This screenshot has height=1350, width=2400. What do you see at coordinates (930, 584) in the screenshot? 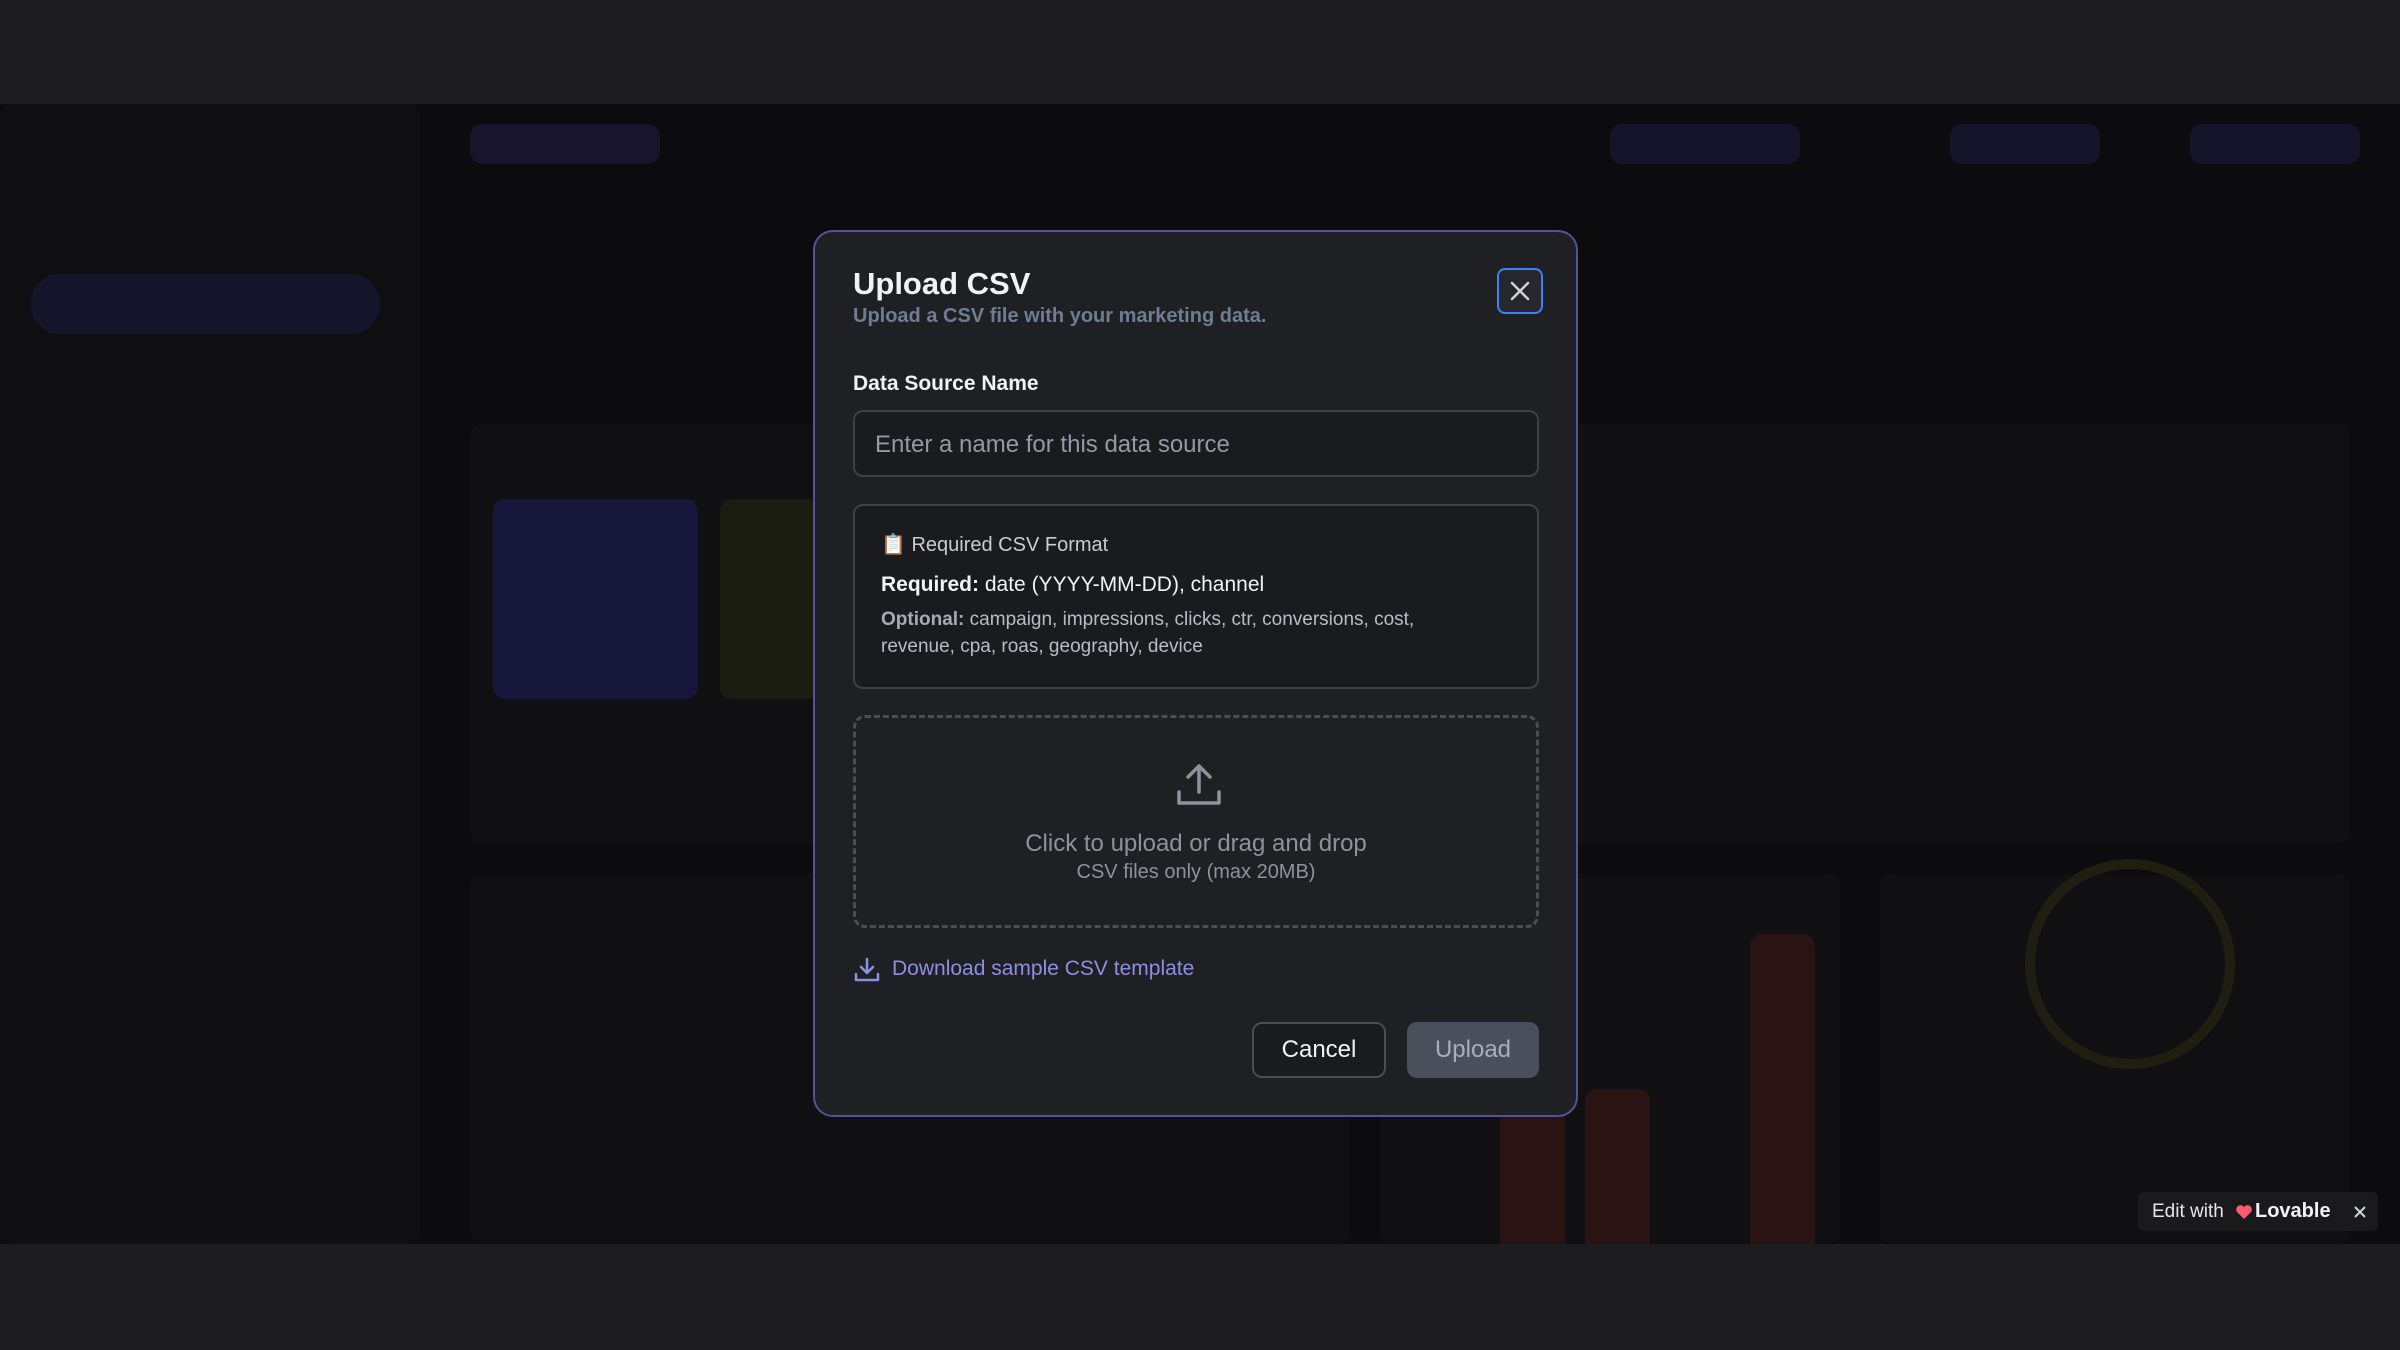
I see `required-label: Required:` at bounding box center [930, 584].